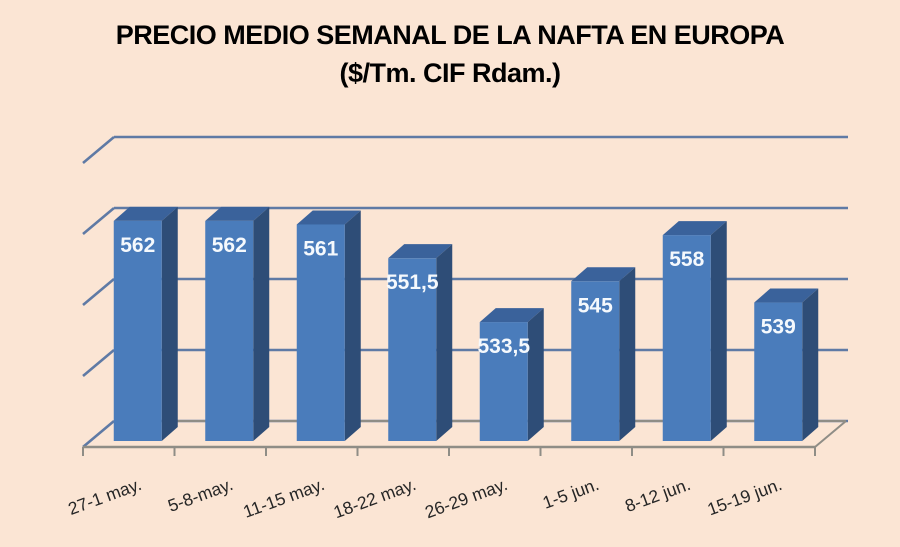 This screenshot has height=547, width=900. I want to click on x-axis-label: 11-15 may., so click(283, 498).